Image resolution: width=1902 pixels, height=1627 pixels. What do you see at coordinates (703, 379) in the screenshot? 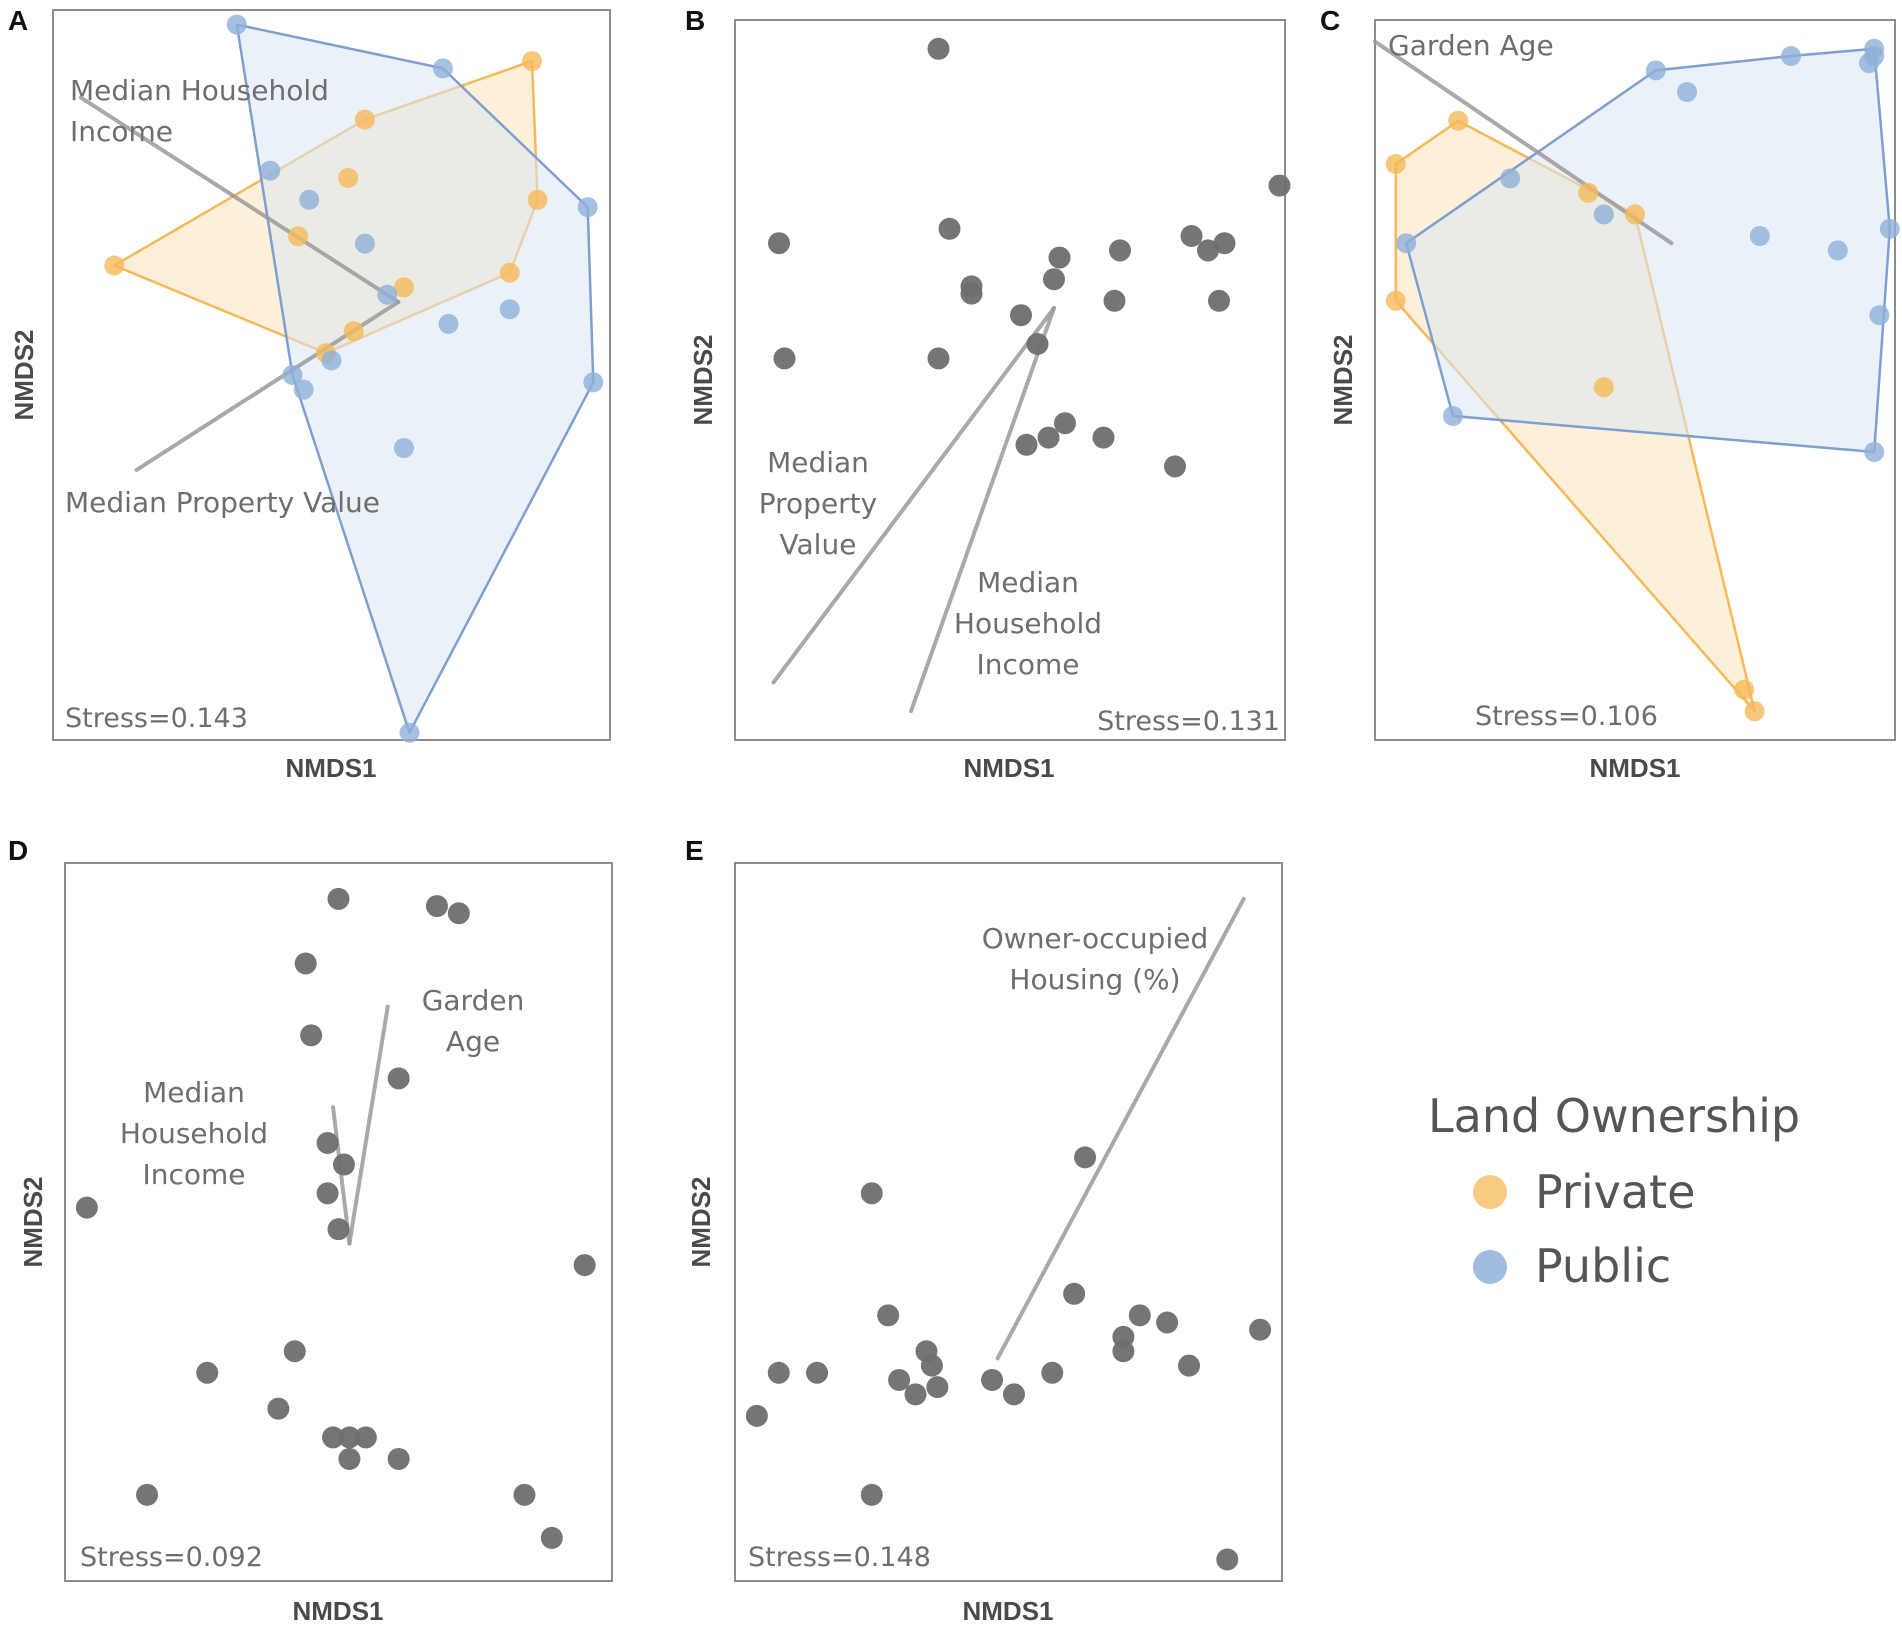
I see `panel-b-y-axis-title: NMDS2` at bounding box center [703, 379].